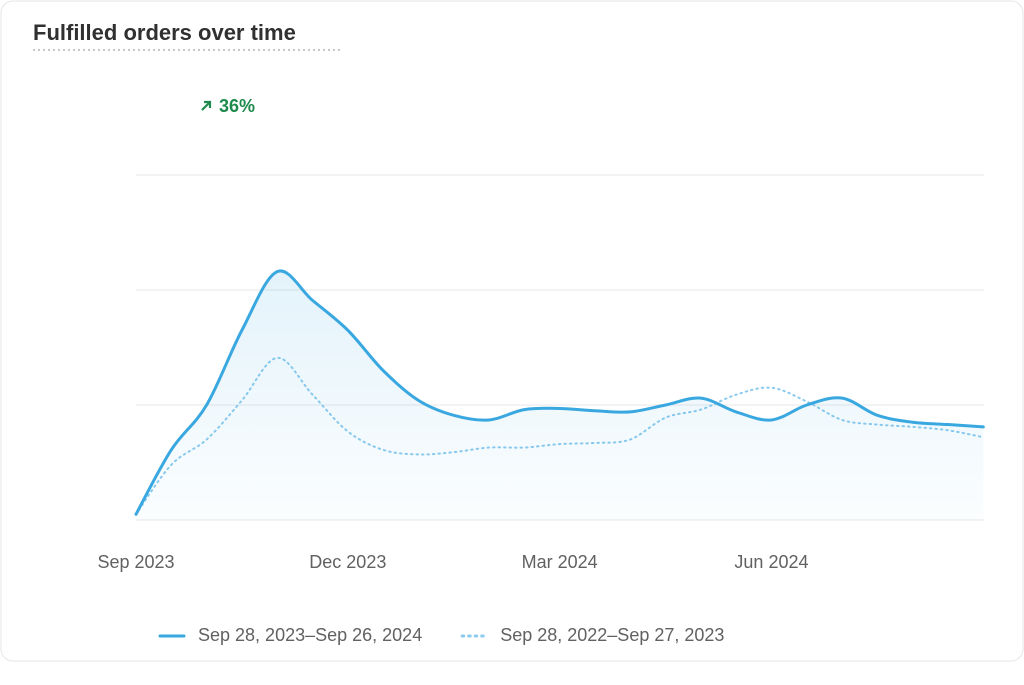  Describe the element at coordinates (612, 635) in the screenshot. I see `legend-label: Sep 28, 2022–Sep 27, 2023` at that location.